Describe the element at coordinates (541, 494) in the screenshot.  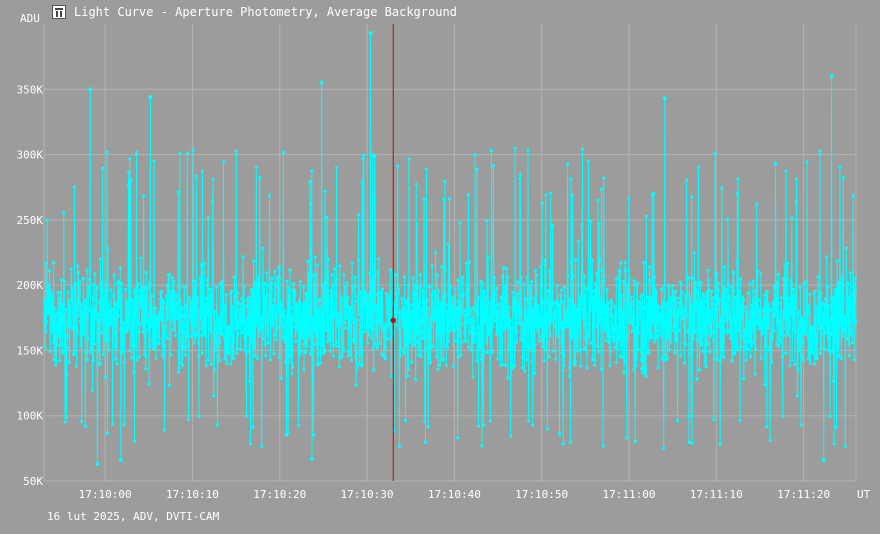
I see `x-tick-label: 17:10:50` at that location.